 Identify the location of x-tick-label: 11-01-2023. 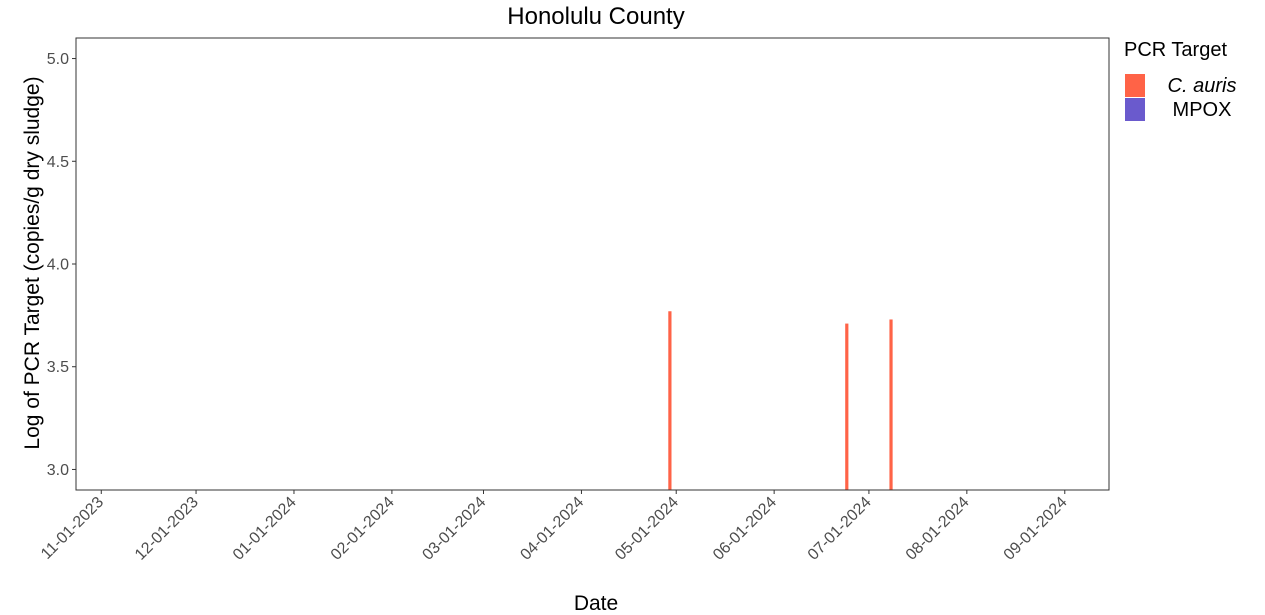
(72, 528).